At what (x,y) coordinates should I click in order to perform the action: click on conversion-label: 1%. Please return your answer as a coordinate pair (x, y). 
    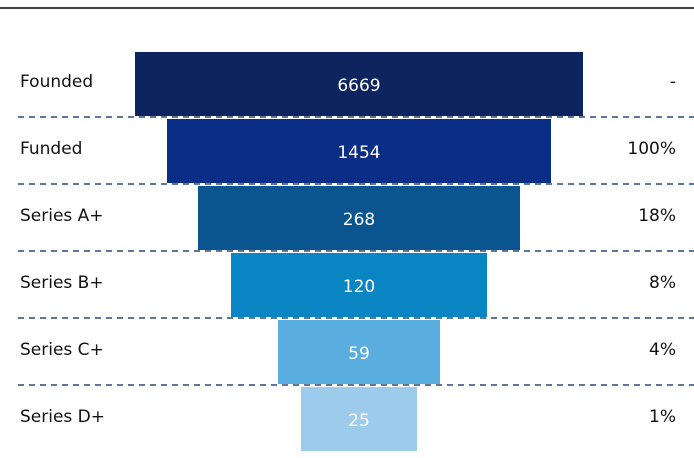
    Looking at the image, I should click on (662, 417).